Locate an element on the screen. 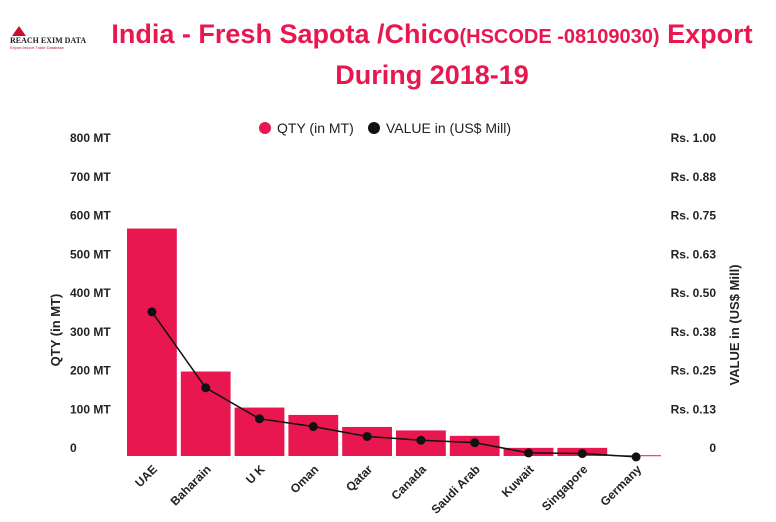  y-axis-right-tick: 0 is located at coordinates (712, 448).